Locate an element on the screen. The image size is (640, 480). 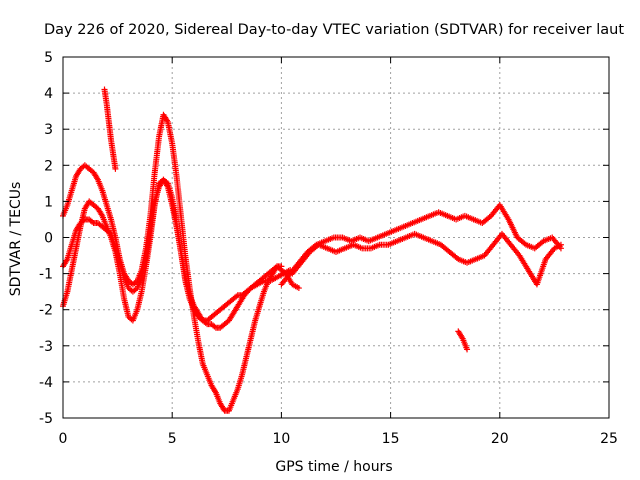
y-tick-label: 3 is located at coordinates (48, 130).